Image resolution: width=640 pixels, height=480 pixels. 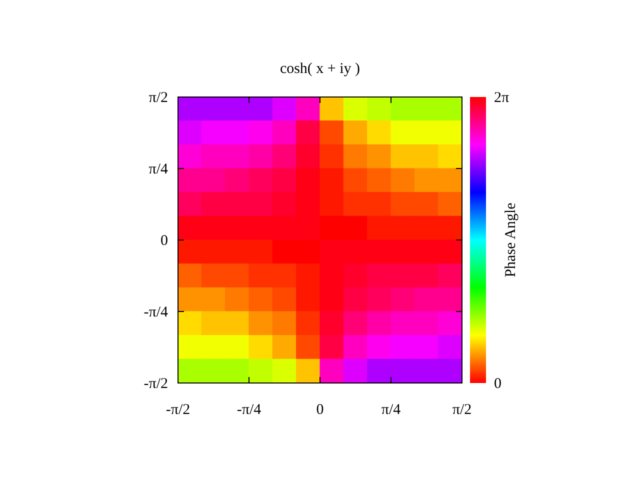 What do you see at coordinates (391, 410) in the screenshot?
I see `x-tick-label: π/4` at bounding box center [391, 410].